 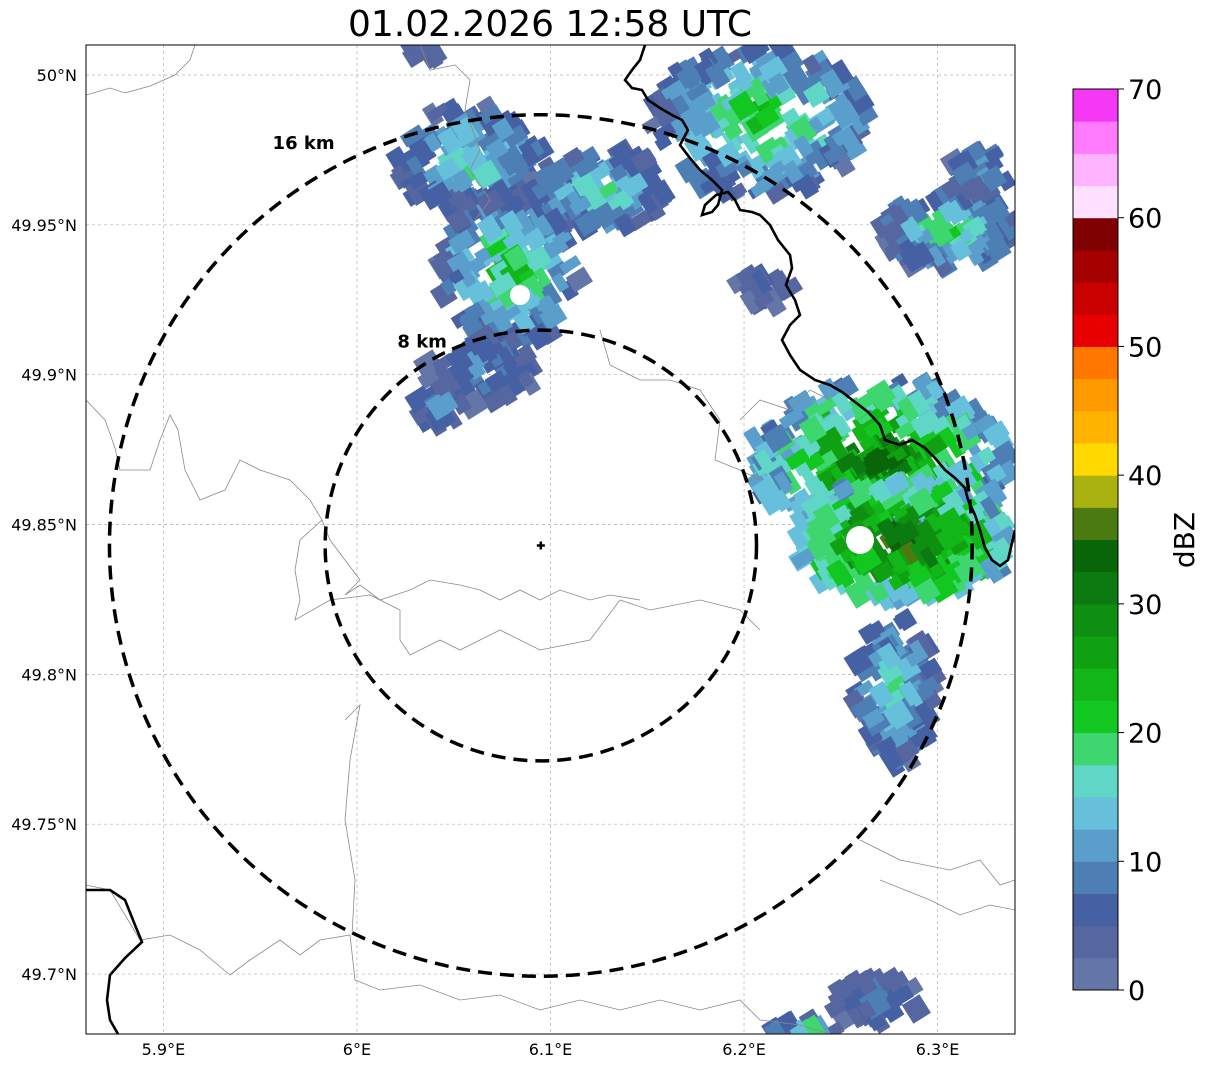 I want to click on colorbar: 0 10 20 30 40 50 60 70 dBZ, so click(x=1136, y=541).